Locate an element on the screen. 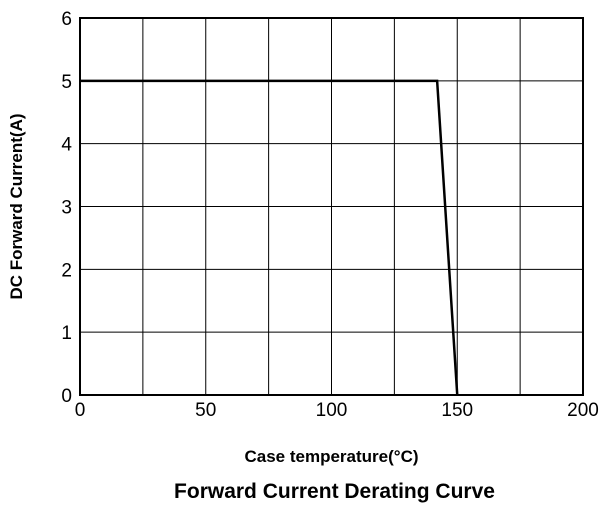 Image resolution: width=604 pixels, height=508 pixels. y-tick-label-5: 5 is located at coordinates (66, 82).